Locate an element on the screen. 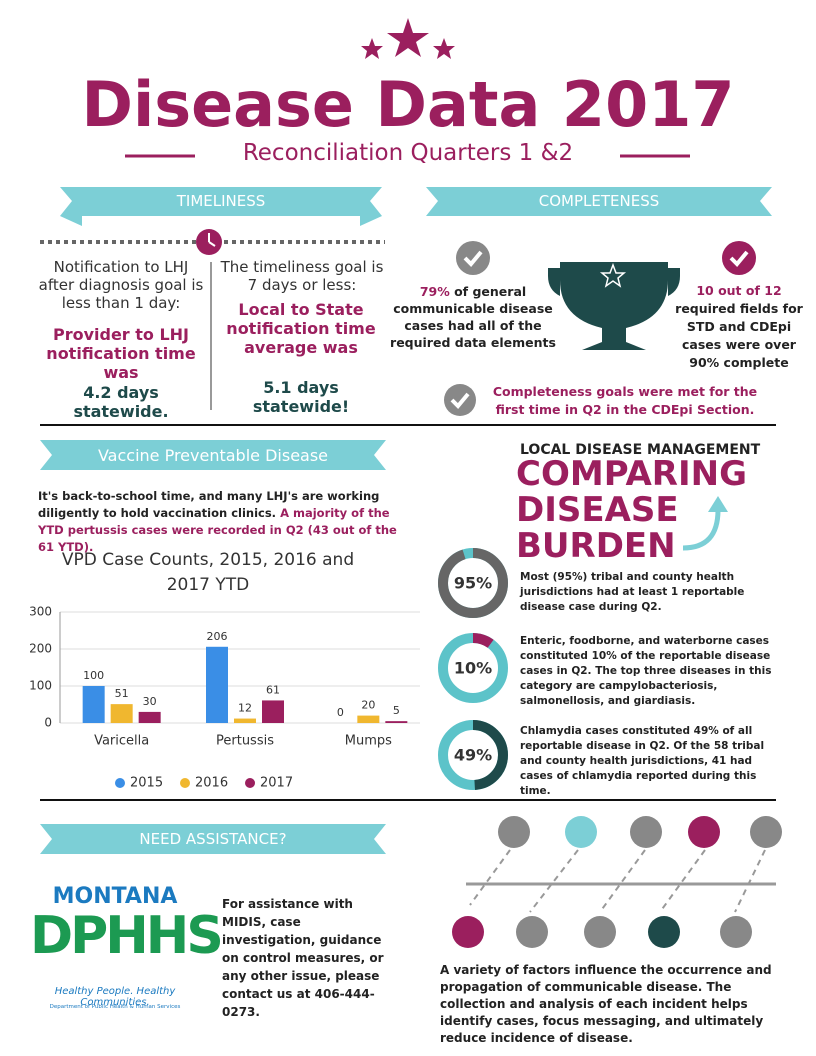 The width and height of the screenshot is (816, 1056). data-label: 20 is located at coordinates (368, 705).